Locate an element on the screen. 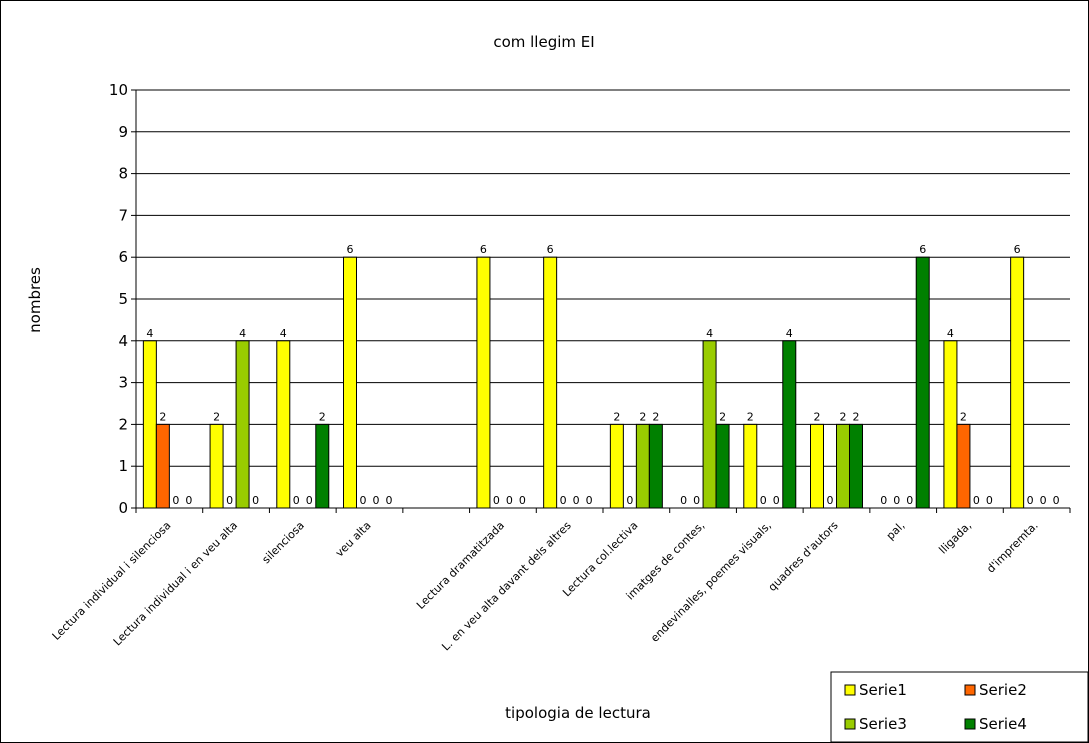  y-tick-label: 1 is located at coordinates (123, 466).